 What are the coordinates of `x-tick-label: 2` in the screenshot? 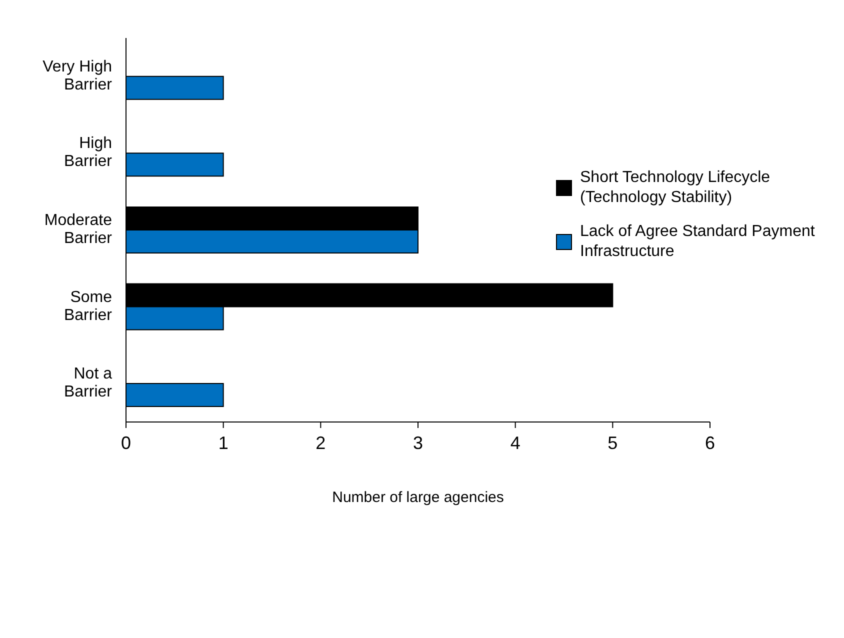 It's located at (321, 442).